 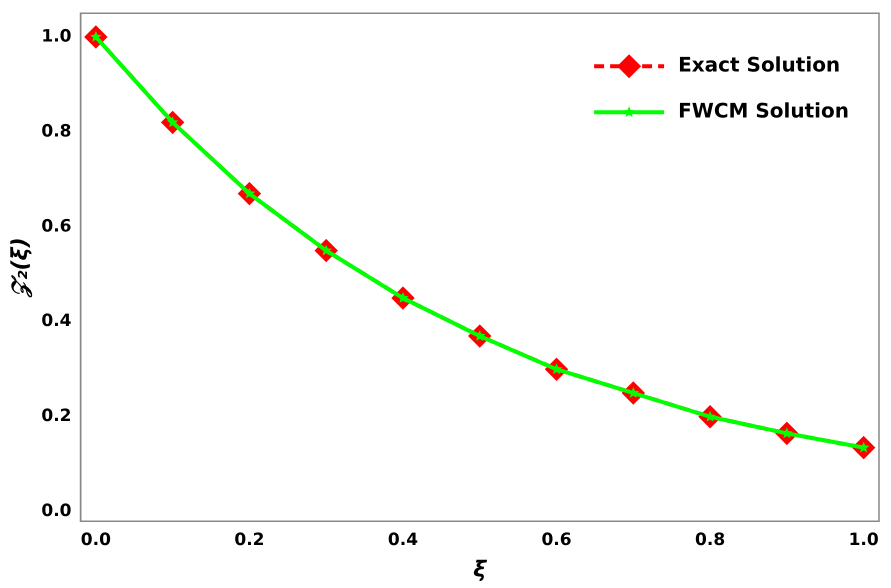 What do you see at coordinates (56, 321) in the screenshot?
I see `y-tick-label: 0.4` at bounding box center [56, 321].